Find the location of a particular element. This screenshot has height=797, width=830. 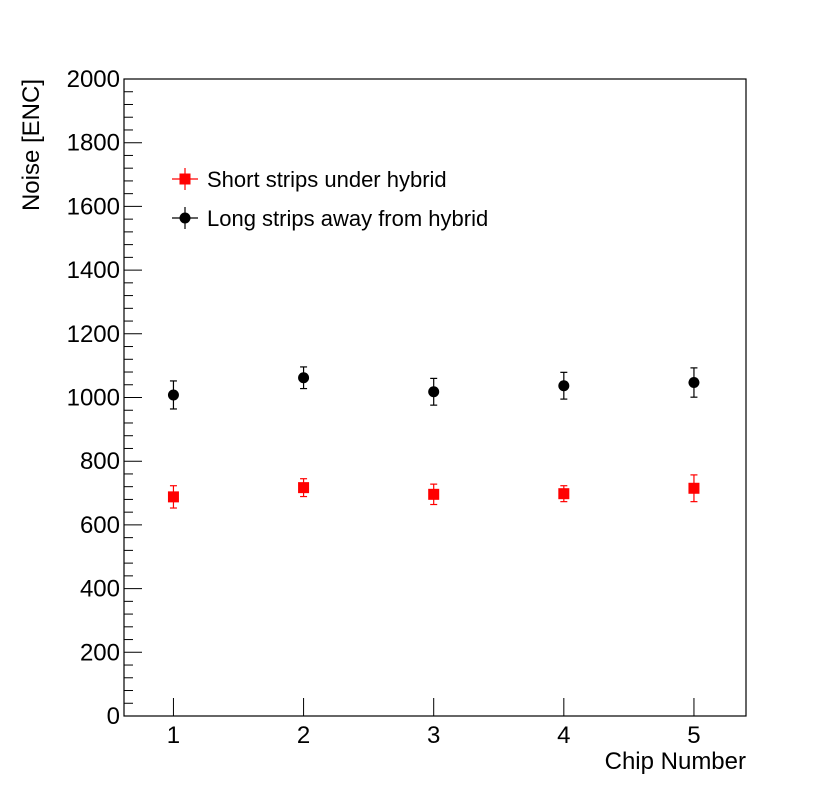

x-tick-label: 2 is located at coordinates (303, 735).